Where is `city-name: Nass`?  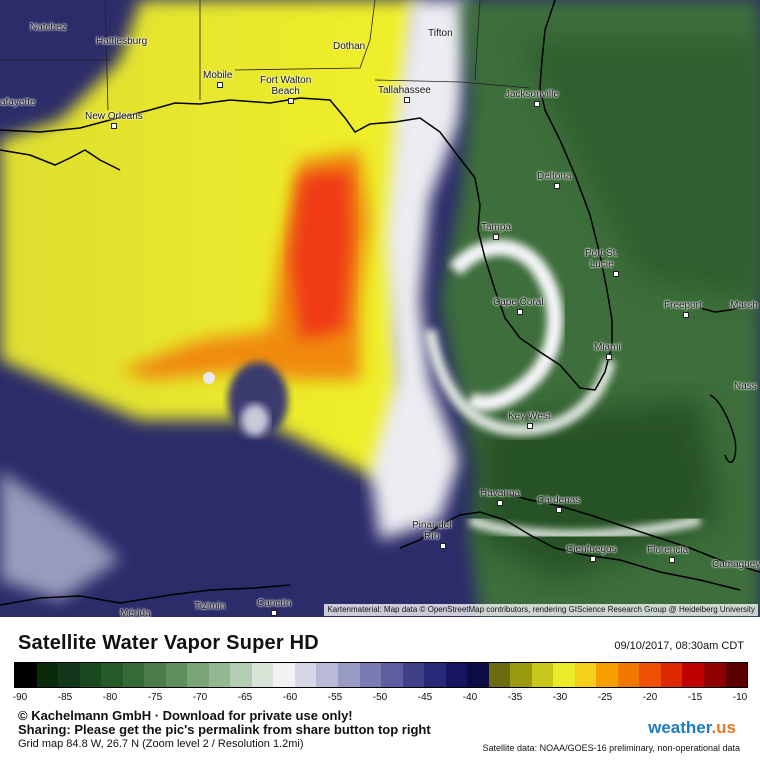
city-name: Nass is located at coordinates (745, 386).